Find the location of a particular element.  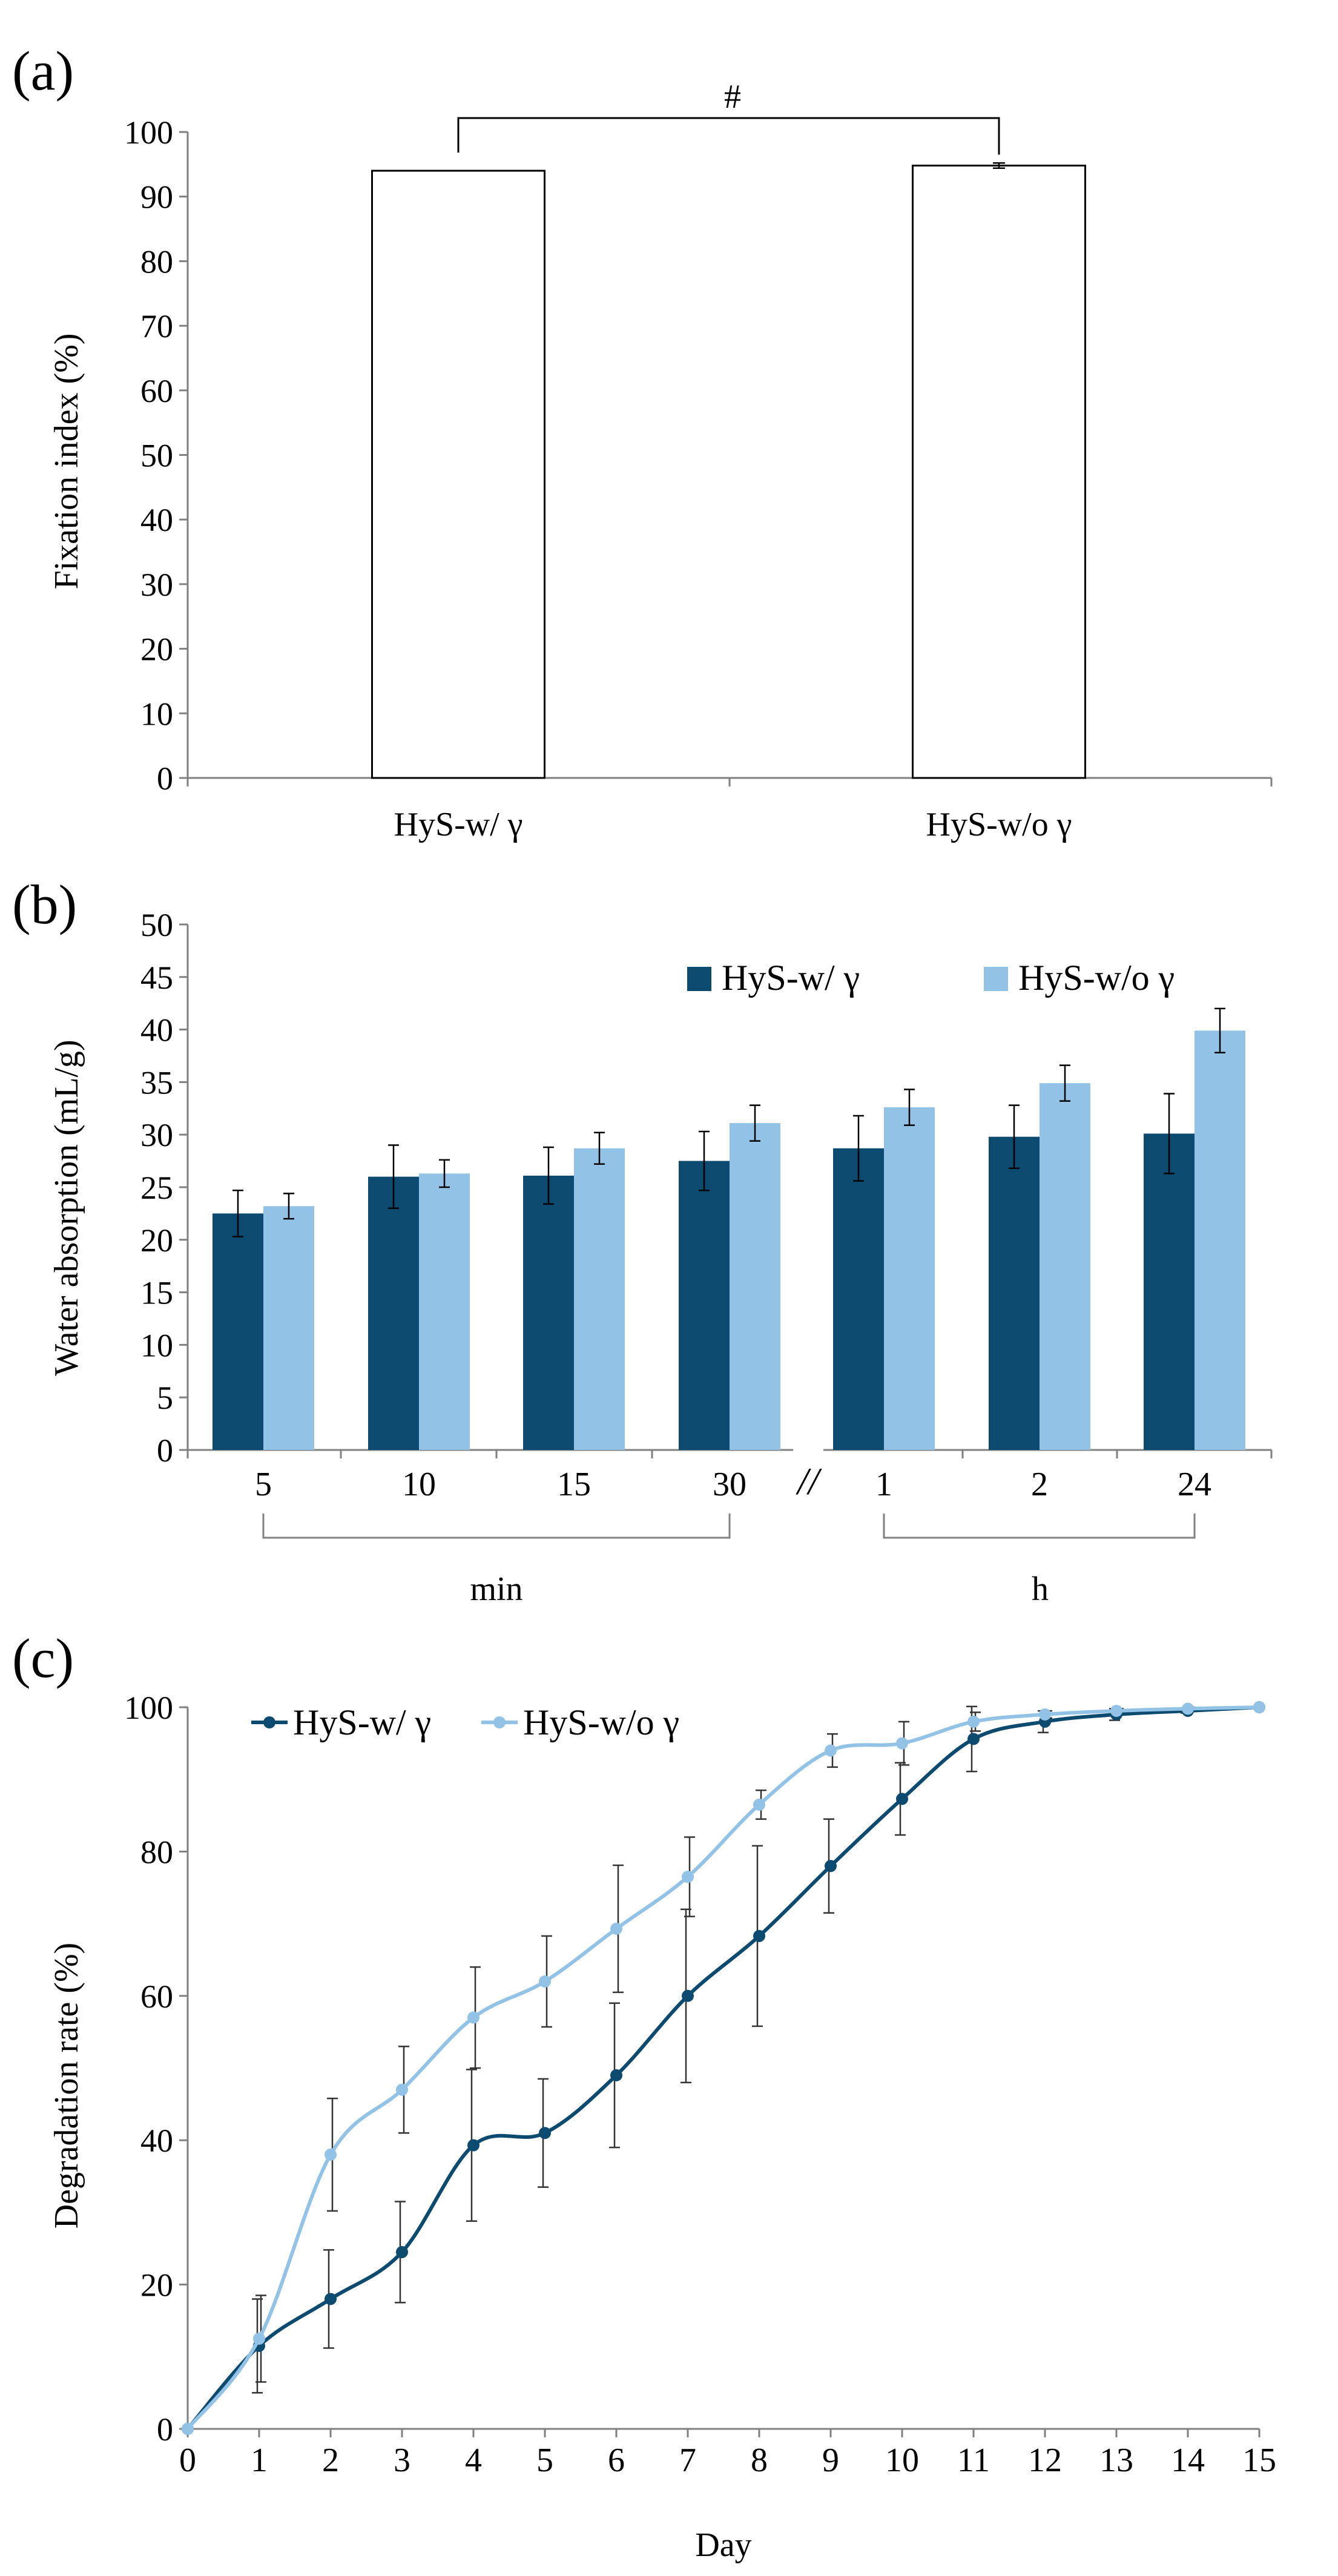

panel-a-y-tick-label: 90 is located at coordinates (156, 197).